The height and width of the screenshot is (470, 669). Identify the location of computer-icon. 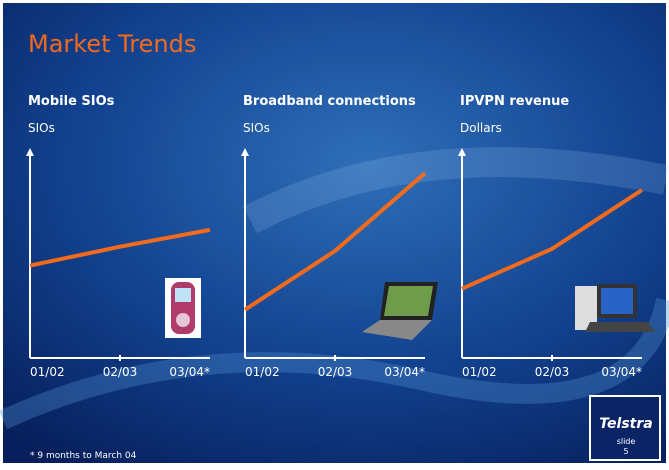
(615, 308).